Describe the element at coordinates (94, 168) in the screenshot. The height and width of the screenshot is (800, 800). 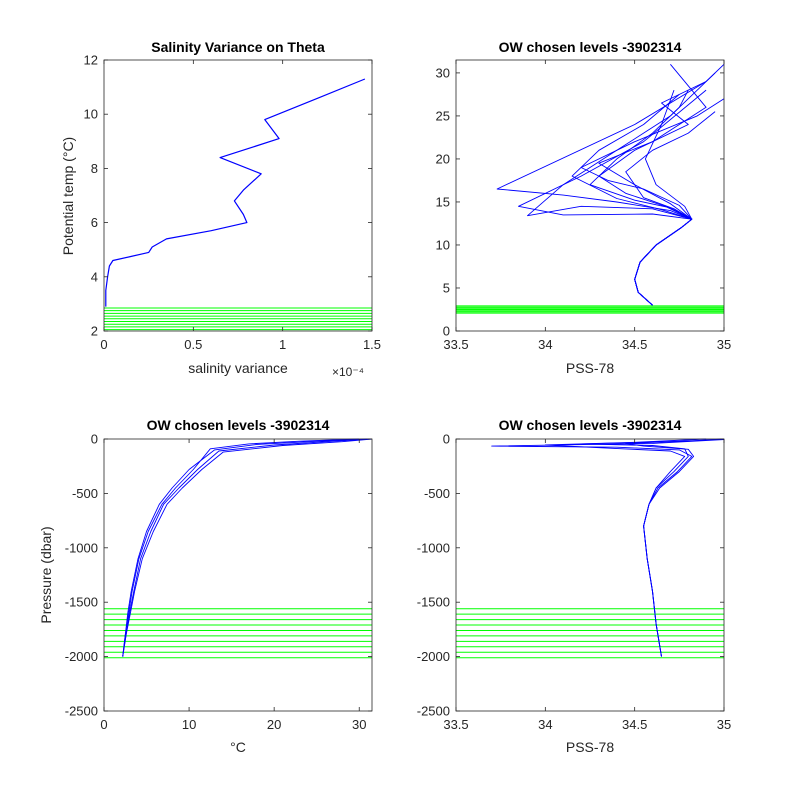
I see `panel-1-ytick-label: 8` at that location.